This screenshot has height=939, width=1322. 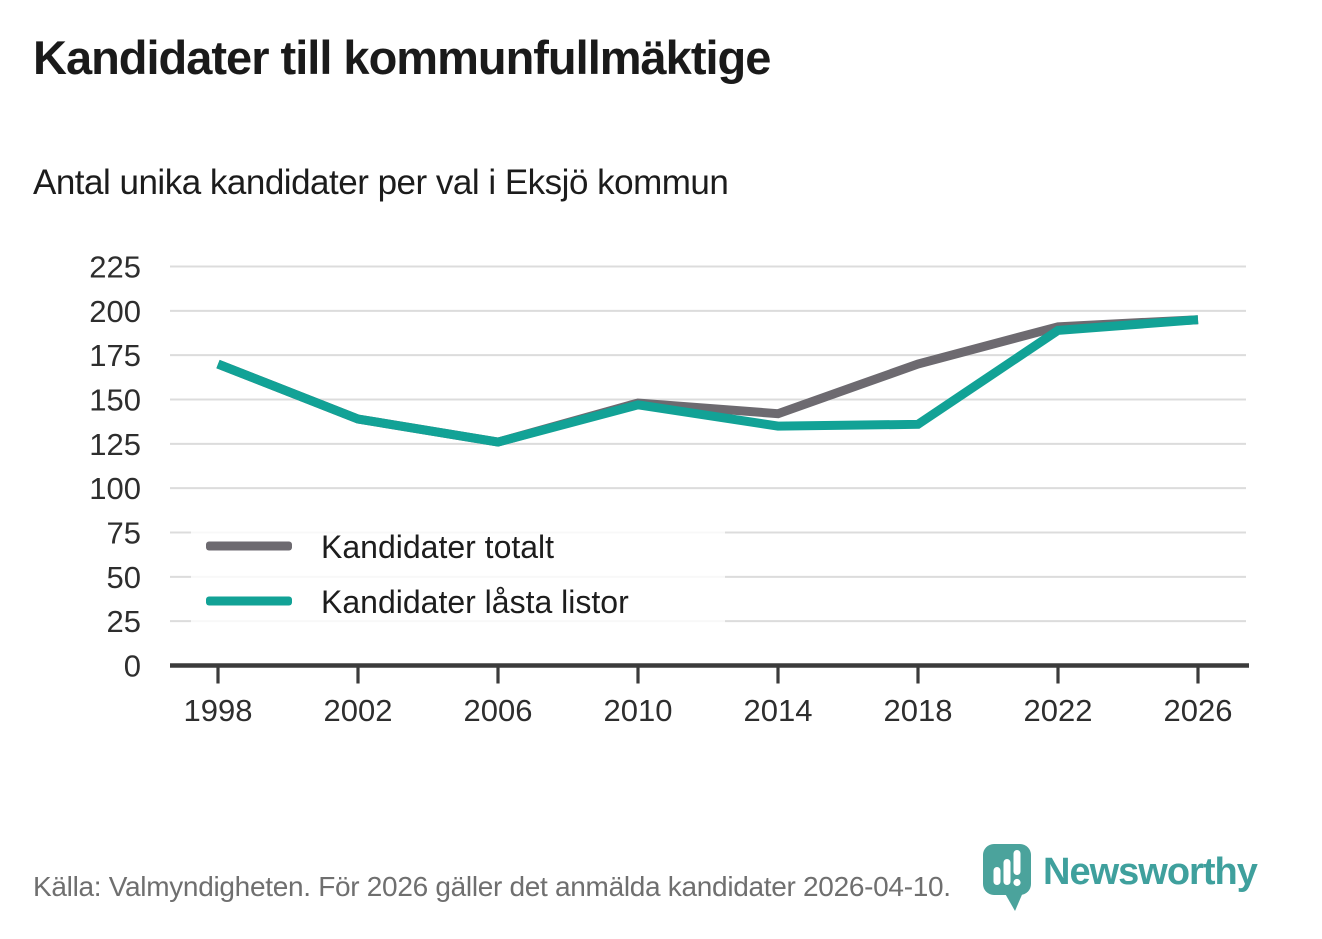 What do you see at coordinates (115, 488) in the screenshot?
I see `y-axis-label: 100` at bounding box center [115, 488].